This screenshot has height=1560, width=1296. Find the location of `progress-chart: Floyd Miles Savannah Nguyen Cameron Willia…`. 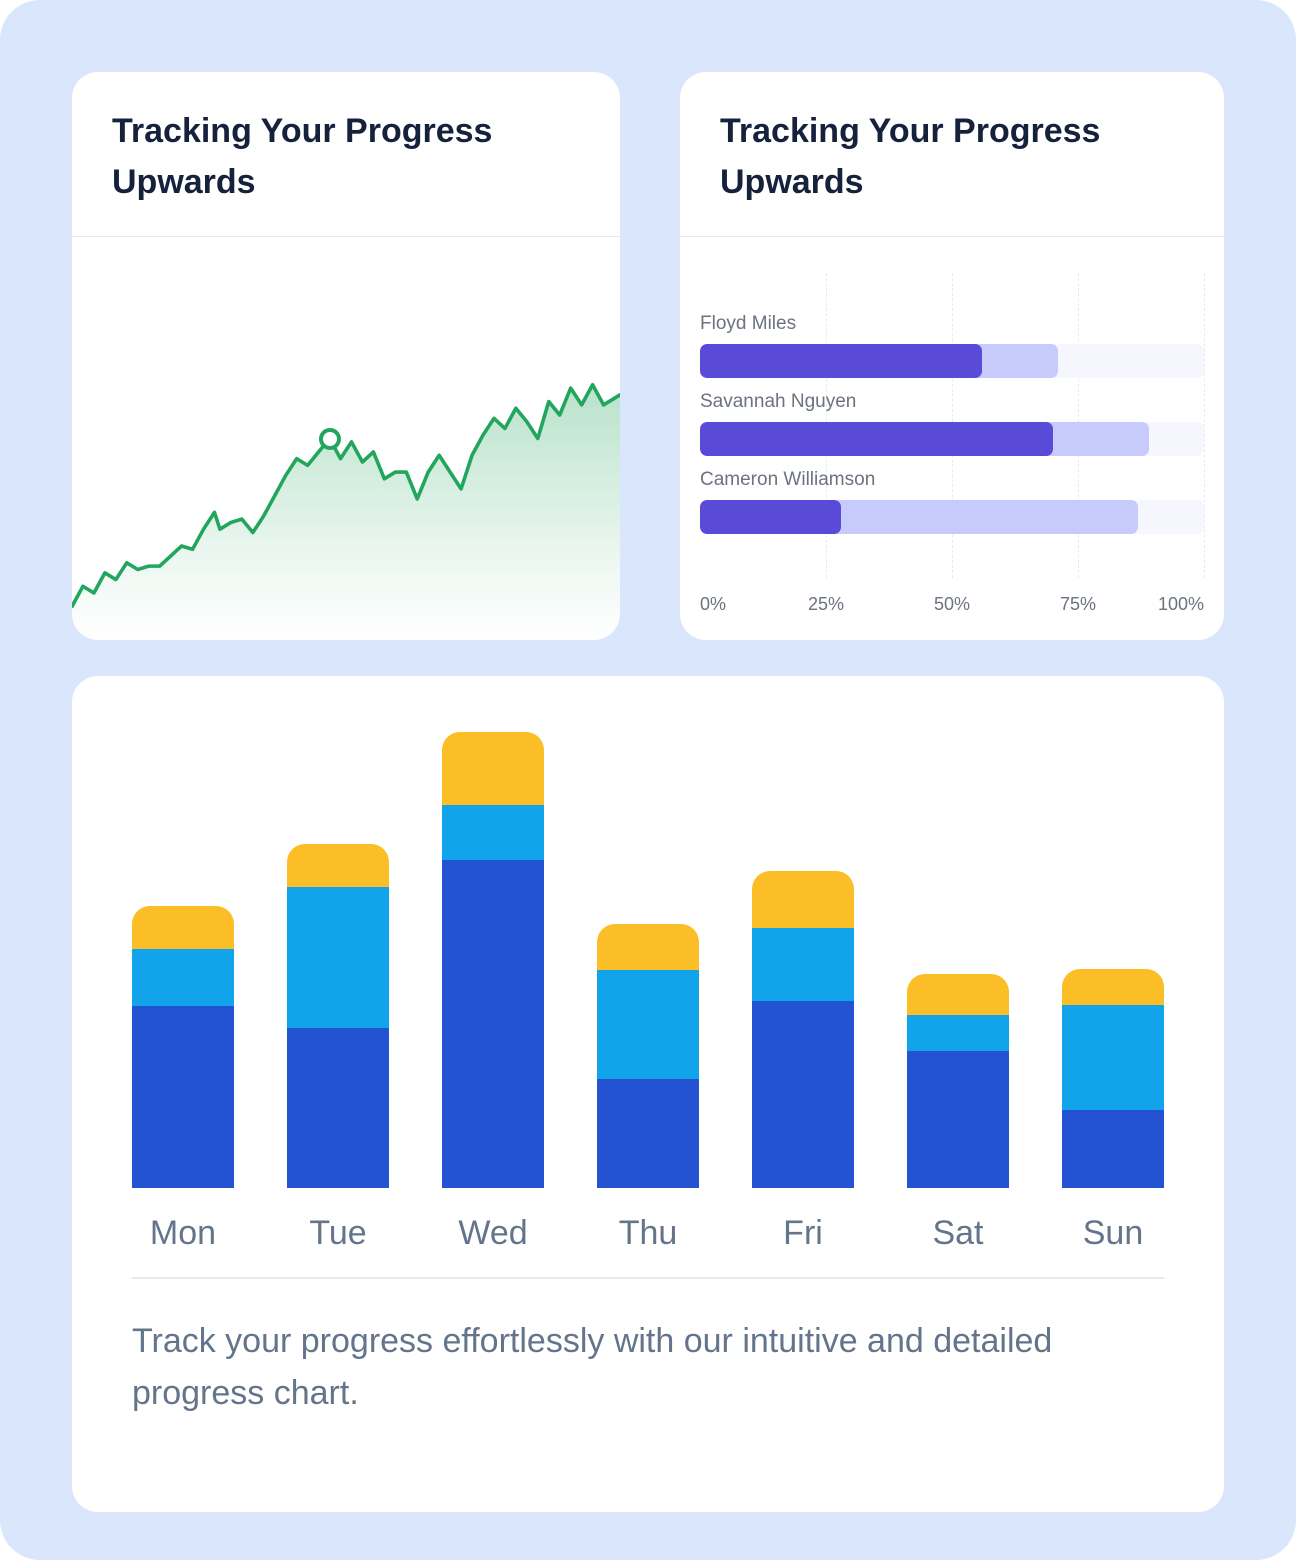

progress-chart: Floyd Miles Savannah Nguyen Cameron Willia… is located at coordinates (952, 438).